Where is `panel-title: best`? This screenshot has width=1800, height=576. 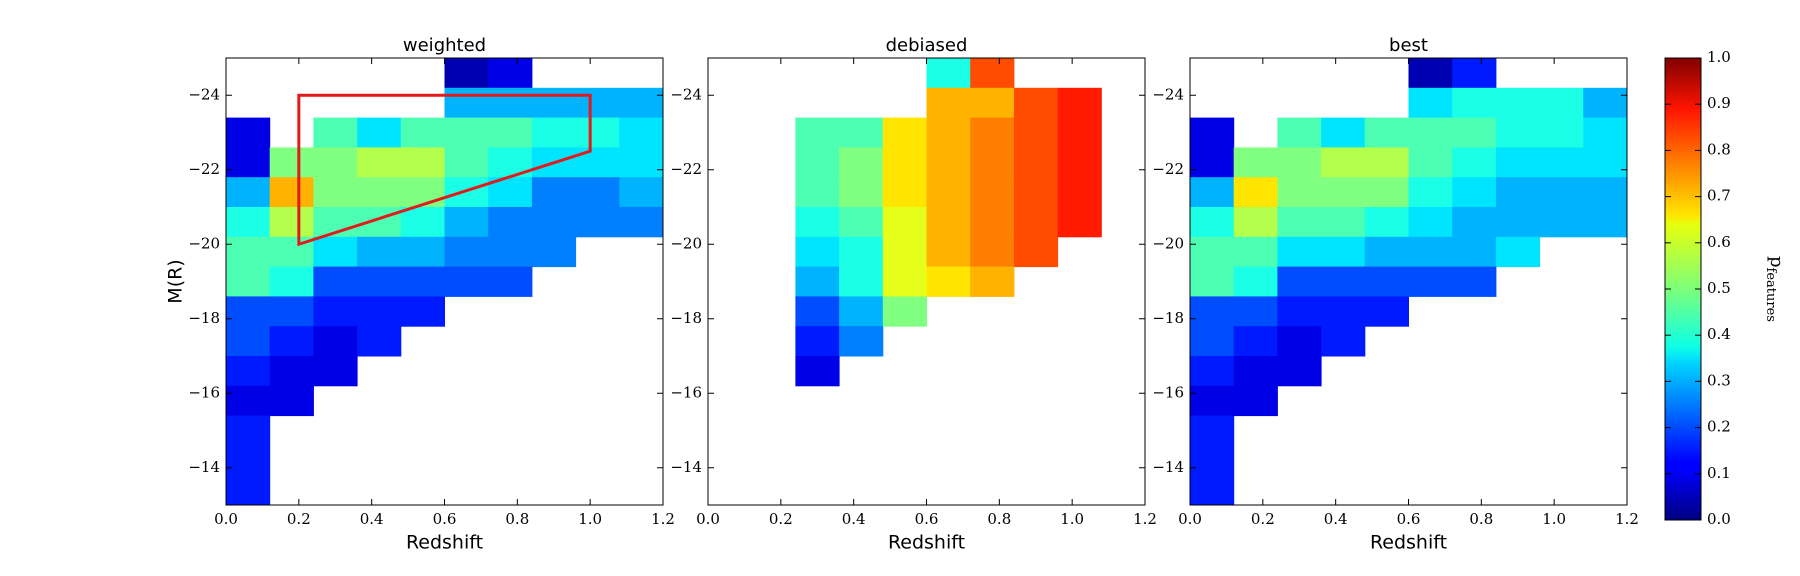
panel-title: best is located at coordinates (1408, 45).